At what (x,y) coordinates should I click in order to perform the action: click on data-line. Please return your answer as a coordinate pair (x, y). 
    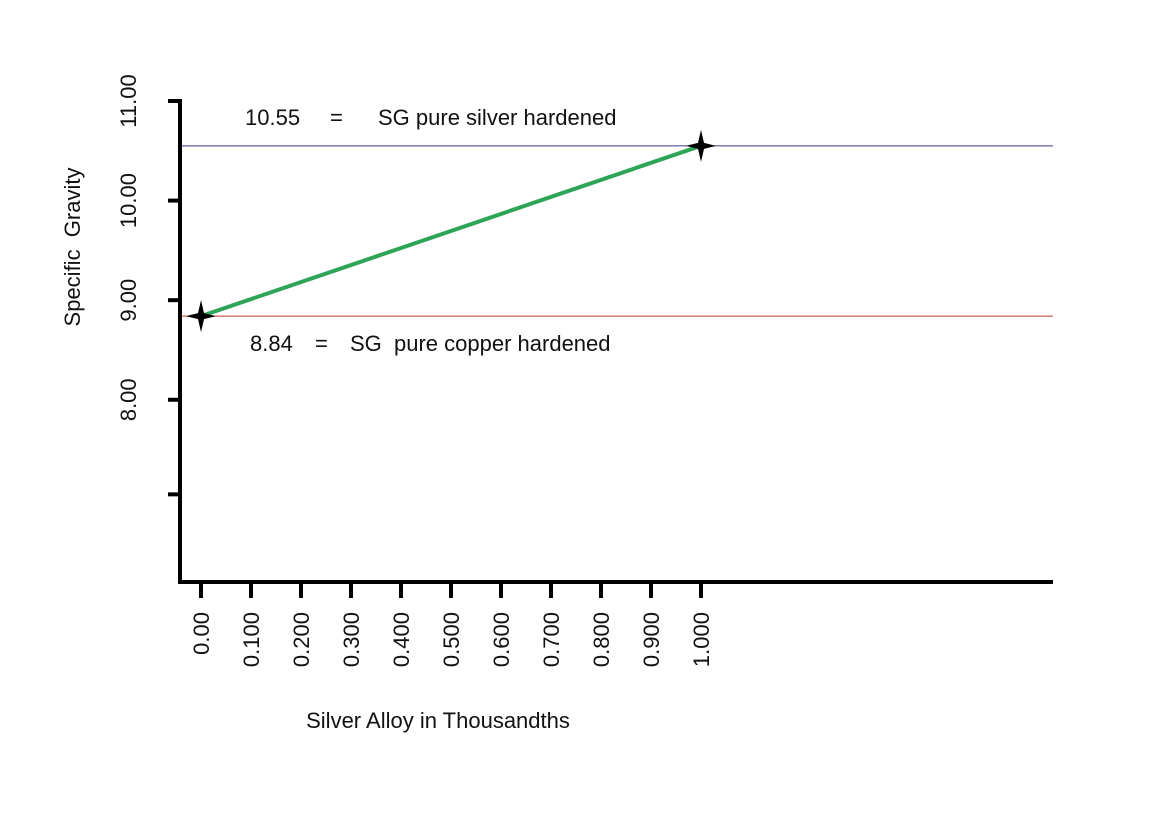
    Looking at the image, I should click on (451, 230).